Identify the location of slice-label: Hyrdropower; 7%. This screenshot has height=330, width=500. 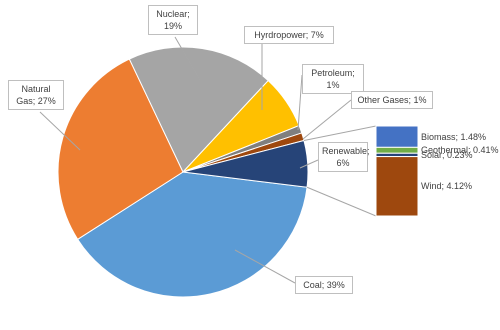
(289, 35).